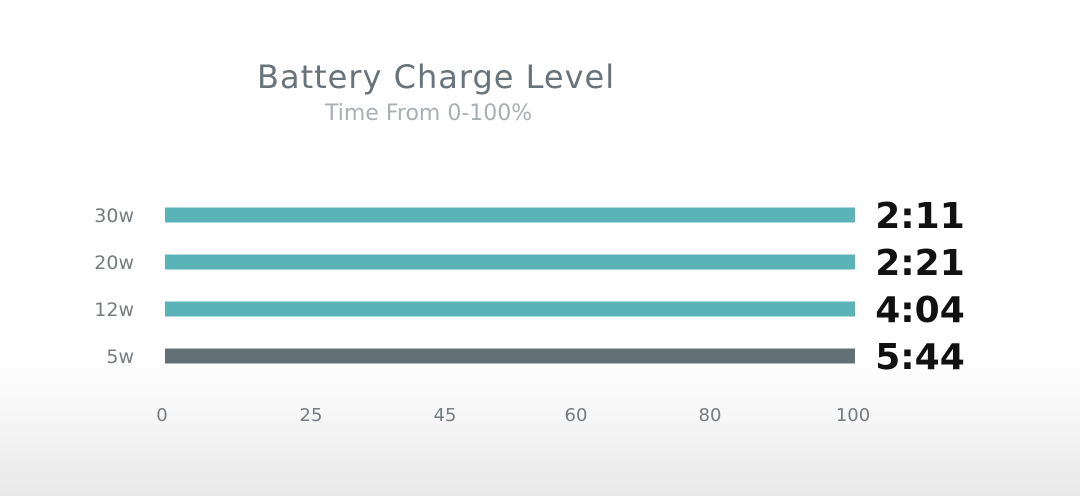 This screenshot has height=496, width=1080. Describe the element at coordinates (510, 309) in the screenshot. I see `bar-12w` at that location.